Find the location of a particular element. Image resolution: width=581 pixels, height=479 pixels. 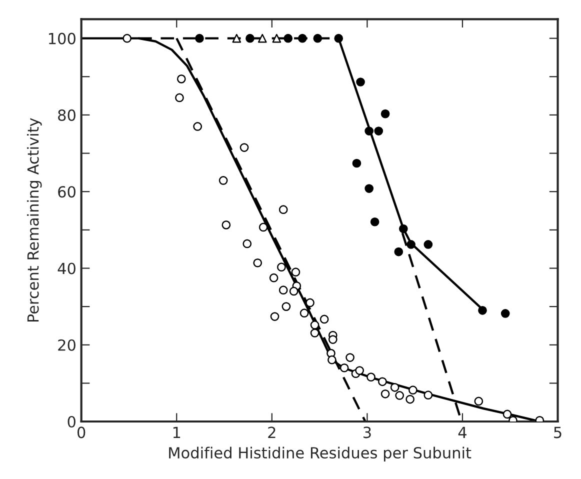

y-tick-label: 40 is located at coordinates (67, 268).